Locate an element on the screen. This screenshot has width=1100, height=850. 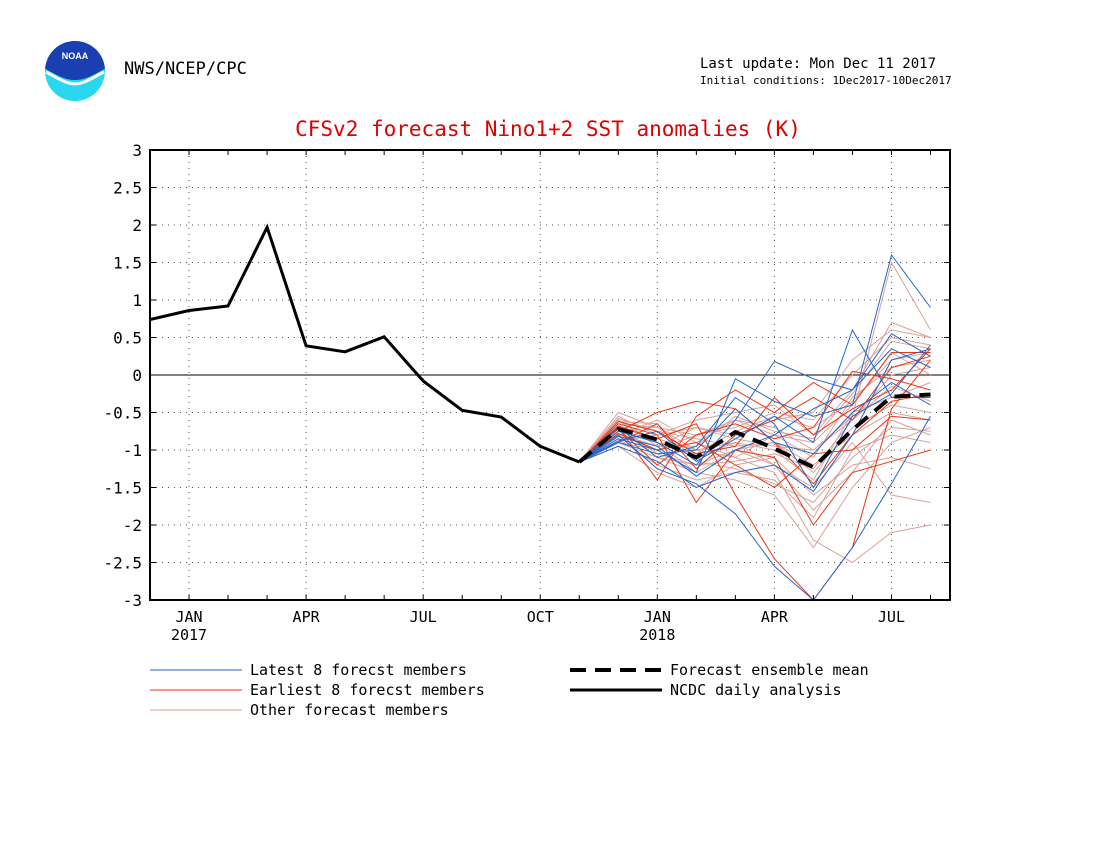
y-tick-label: 2 is located at coordinates (137, 225).